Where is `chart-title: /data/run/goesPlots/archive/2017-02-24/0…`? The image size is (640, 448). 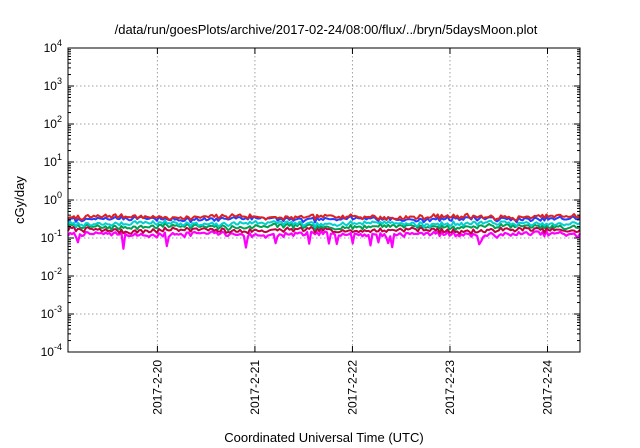 chart-title: /data/run/goesPlots/archive/2017-02-24/0… is located at coordinates (326, 29).